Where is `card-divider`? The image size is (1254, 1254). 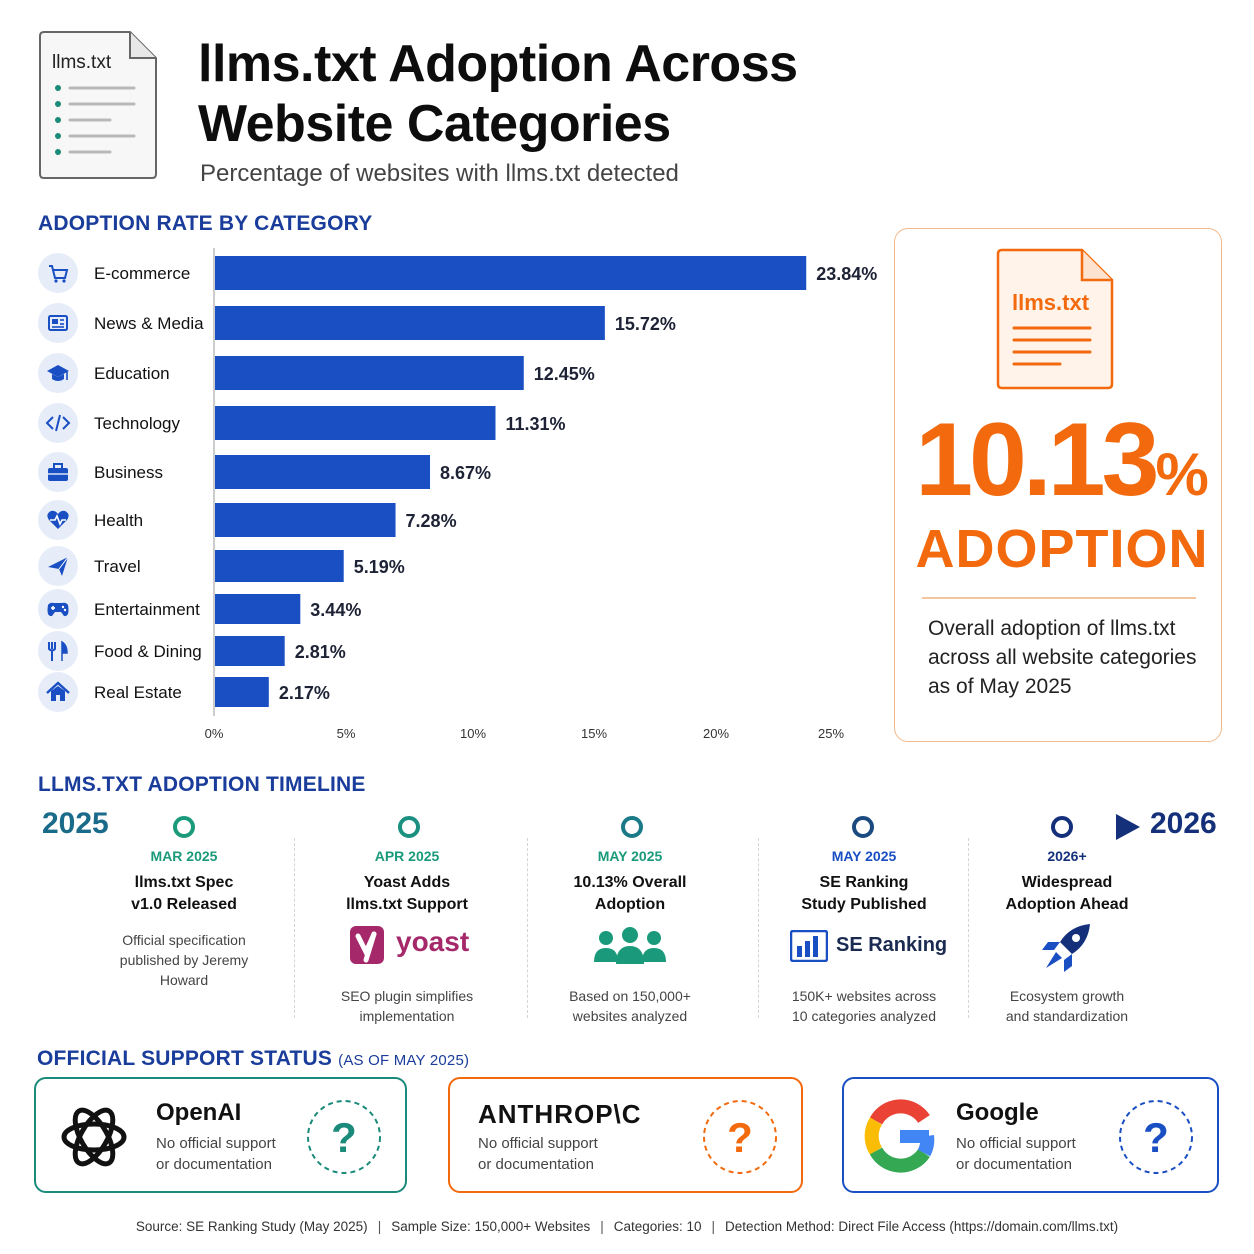
card-divider is located at coordinates (1059, 598).